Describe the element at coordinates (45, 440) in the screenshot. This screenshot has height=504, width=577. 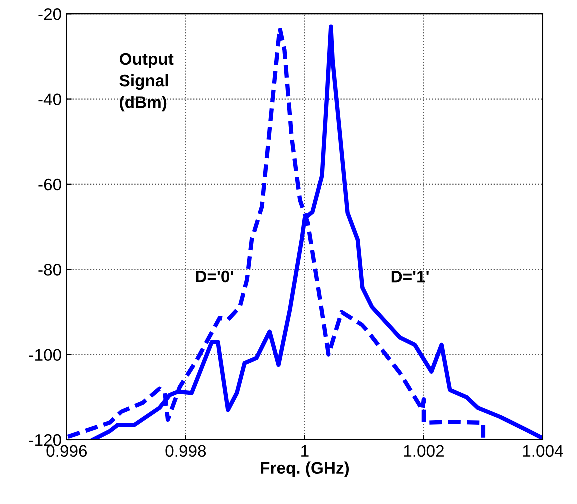
I see `y-tick-label: -120` at that location.